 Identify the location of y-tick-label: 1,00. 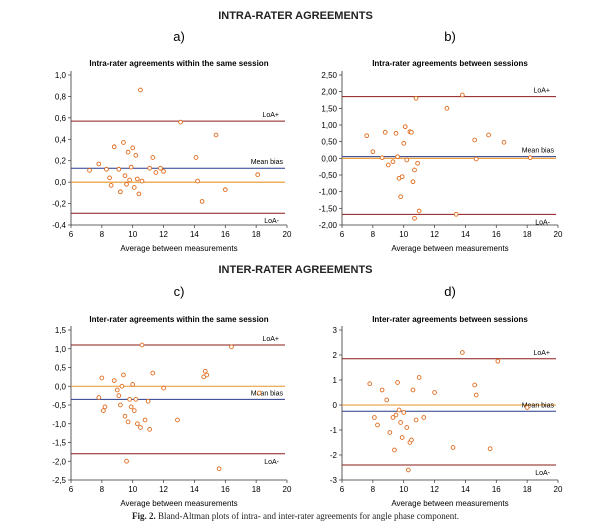
(329, 125).